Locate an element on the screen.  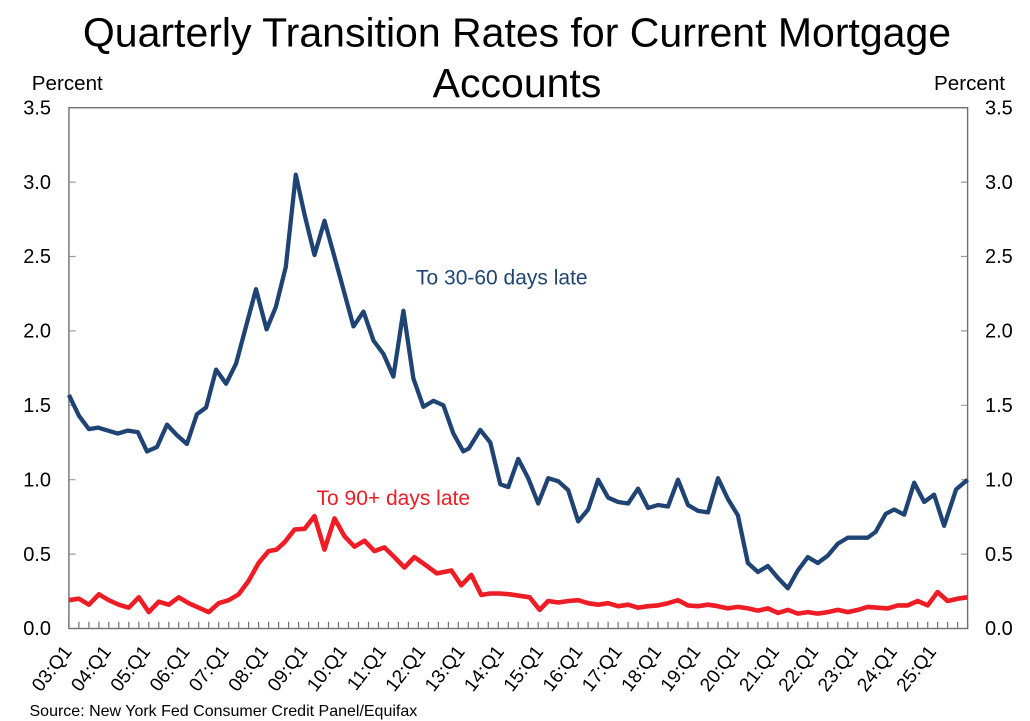
svg-text: 10:Q1 is located at coordinates (327, 669).